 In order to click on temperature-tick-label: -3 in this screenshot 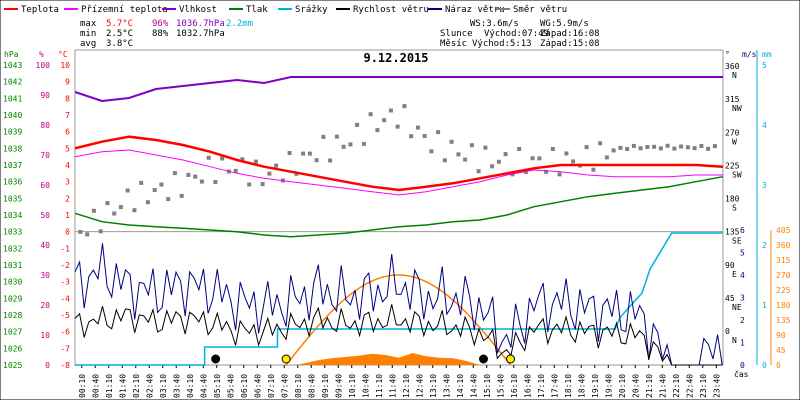, I will do `click(65, 282)`.